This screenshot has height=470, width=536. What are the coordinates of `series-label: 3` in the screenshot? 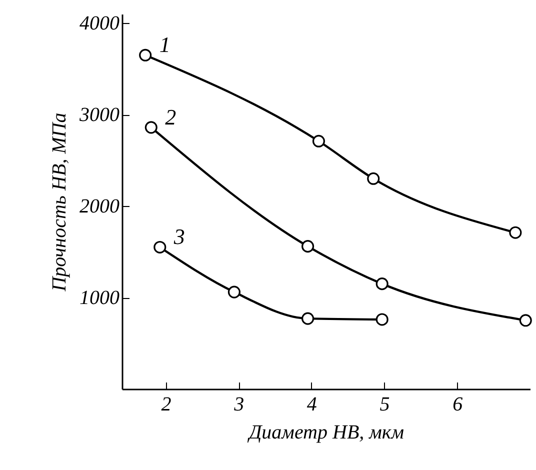 It's located at (178, 237).